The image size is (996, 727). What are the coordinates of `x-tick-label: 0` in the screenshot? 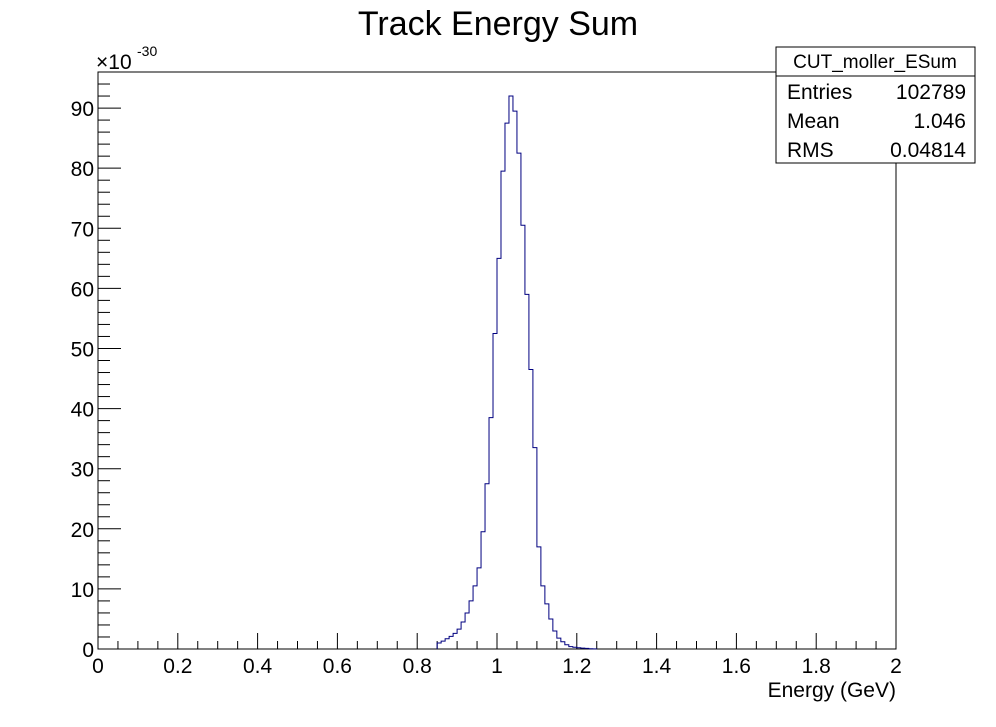 It's located at (98, 666).